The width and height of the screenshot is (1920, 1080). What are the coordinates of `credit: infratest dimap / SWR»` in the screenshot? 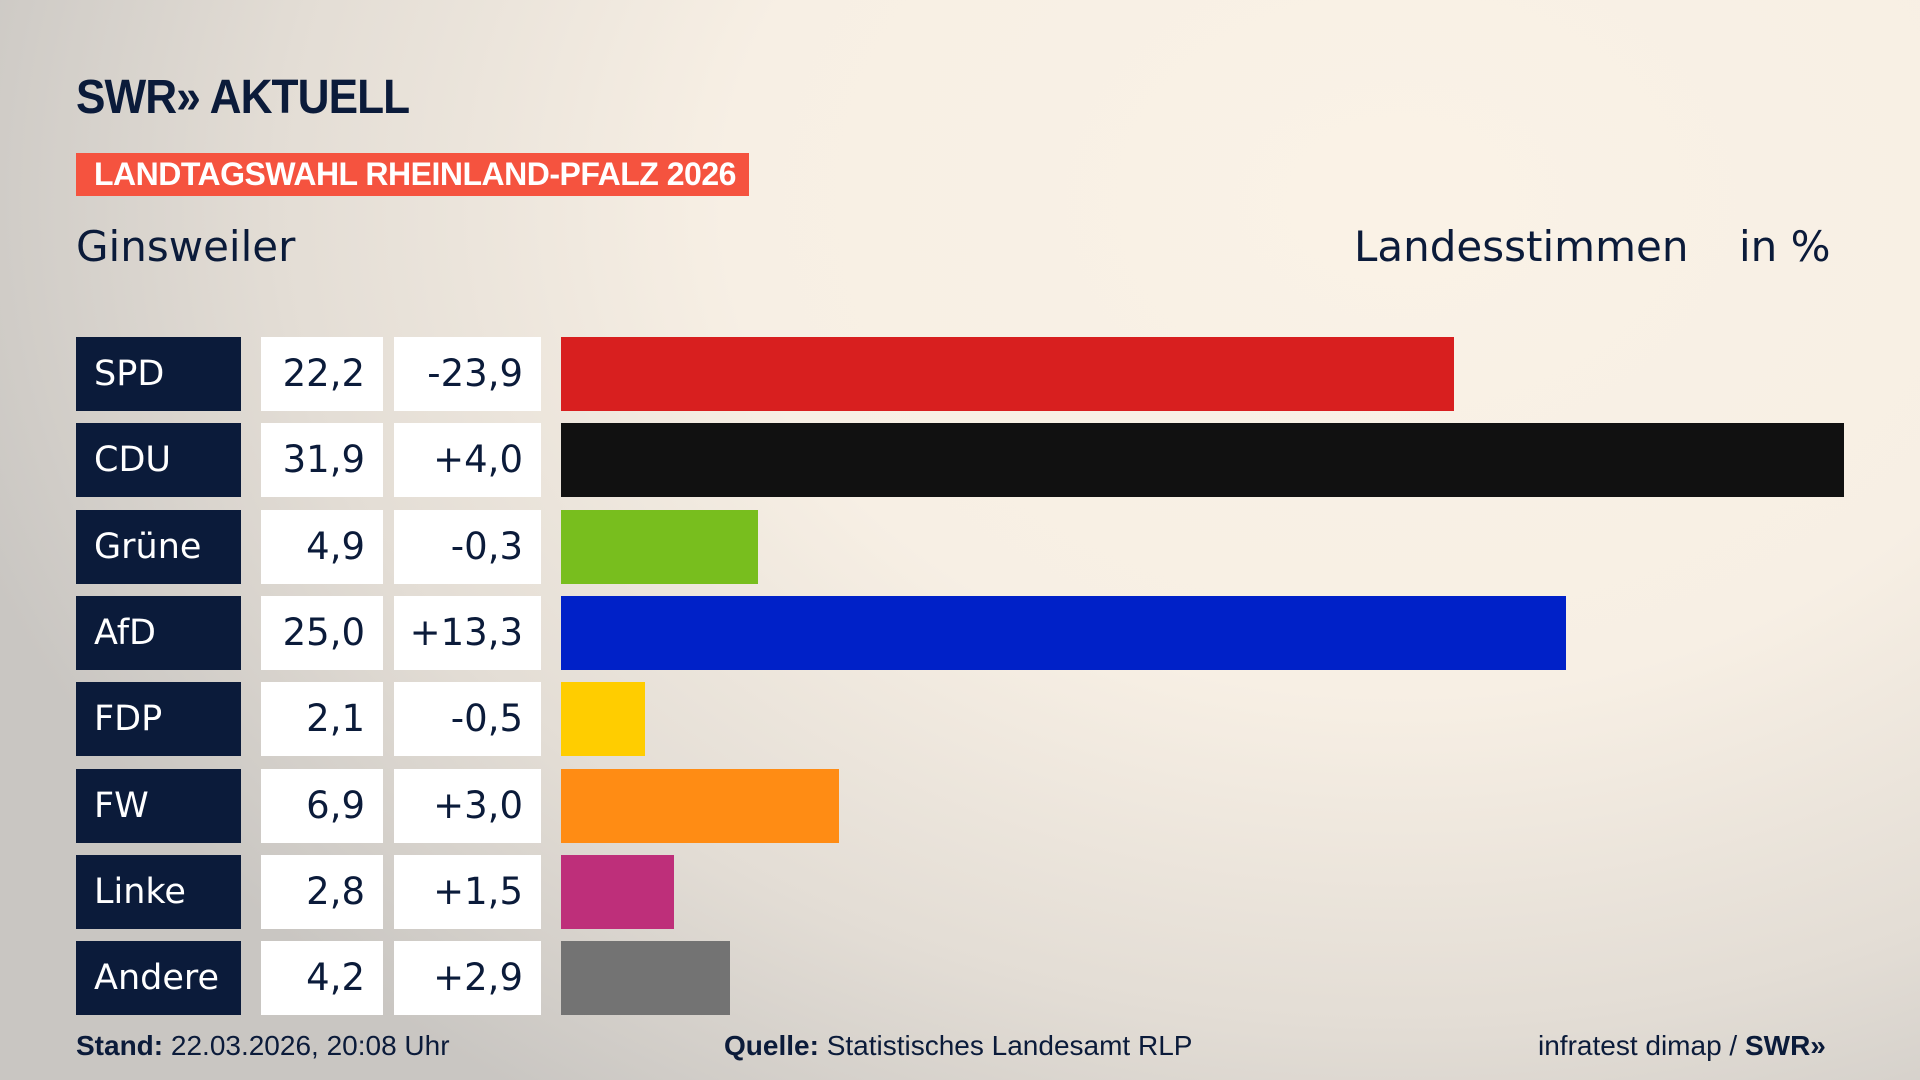 It's located at (1682, 1046).